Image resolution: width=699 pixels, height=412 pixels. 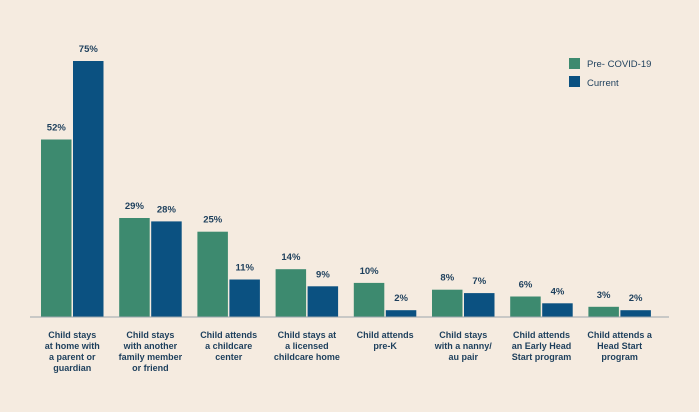 I want to click on data-label-pre-covid-5: 8%, so click(x=447, y=278).